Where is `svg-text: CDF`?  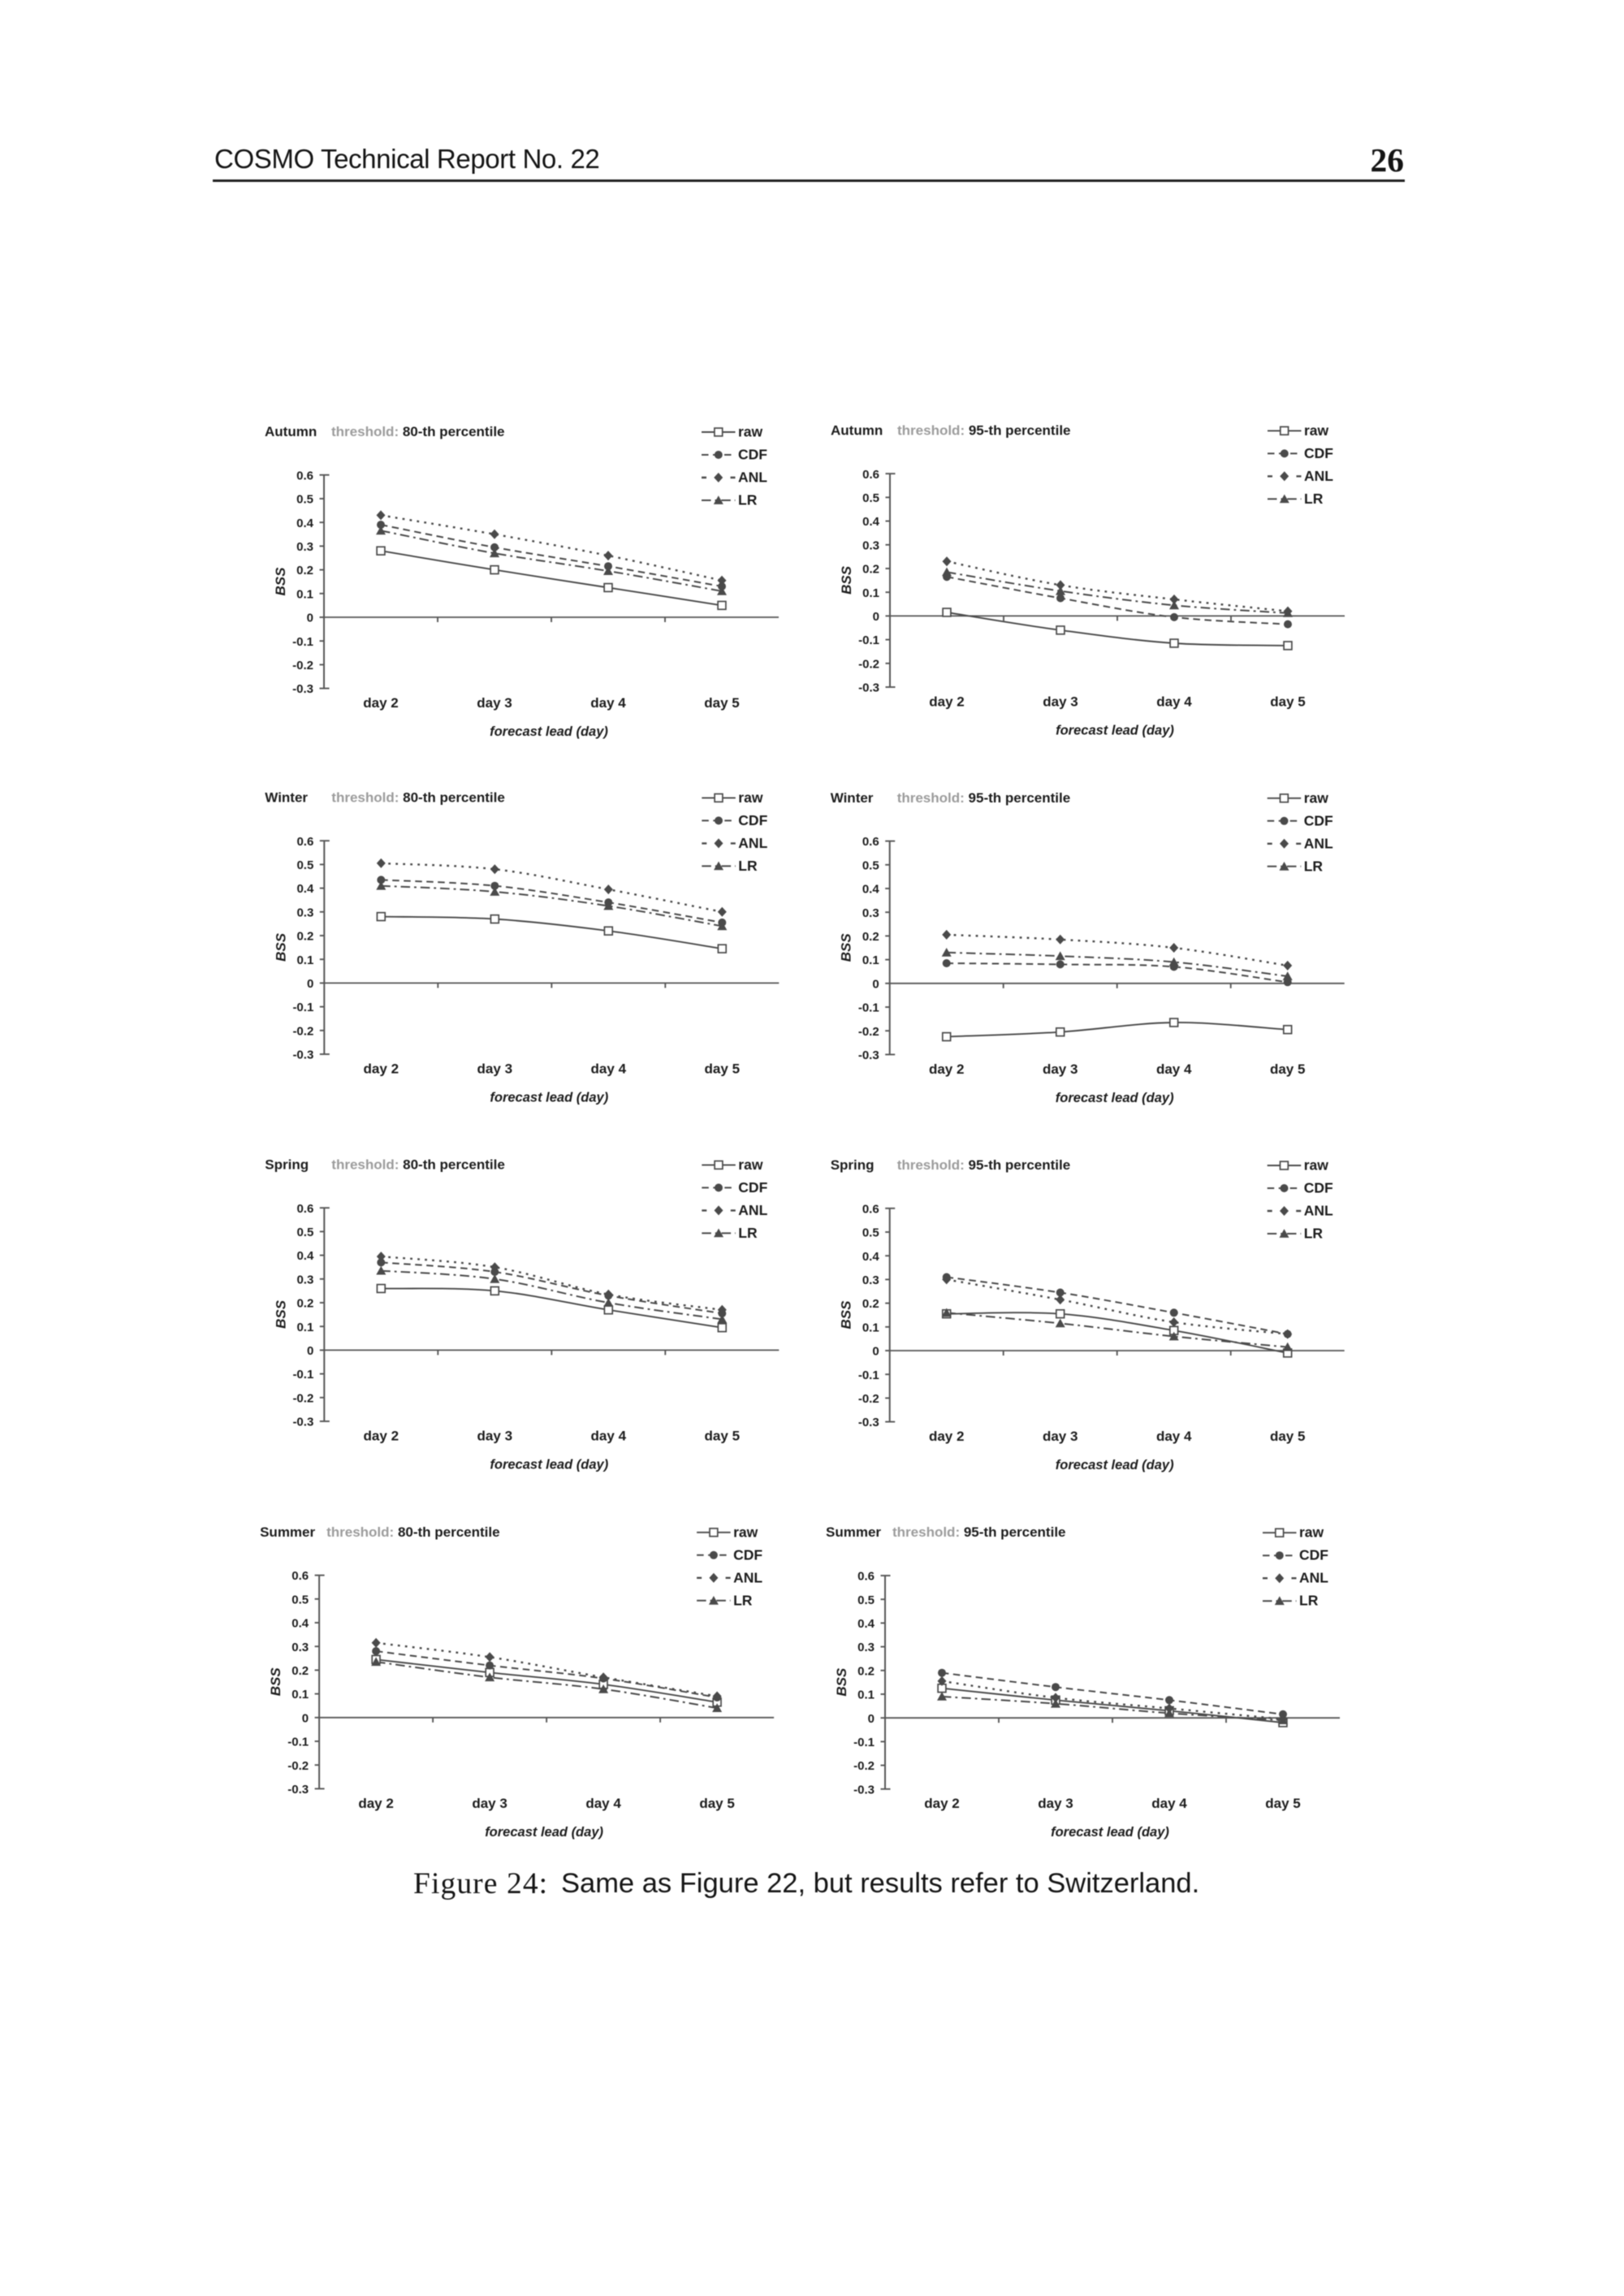
svg-text: CDF is located at coordinates (1319, 1188).